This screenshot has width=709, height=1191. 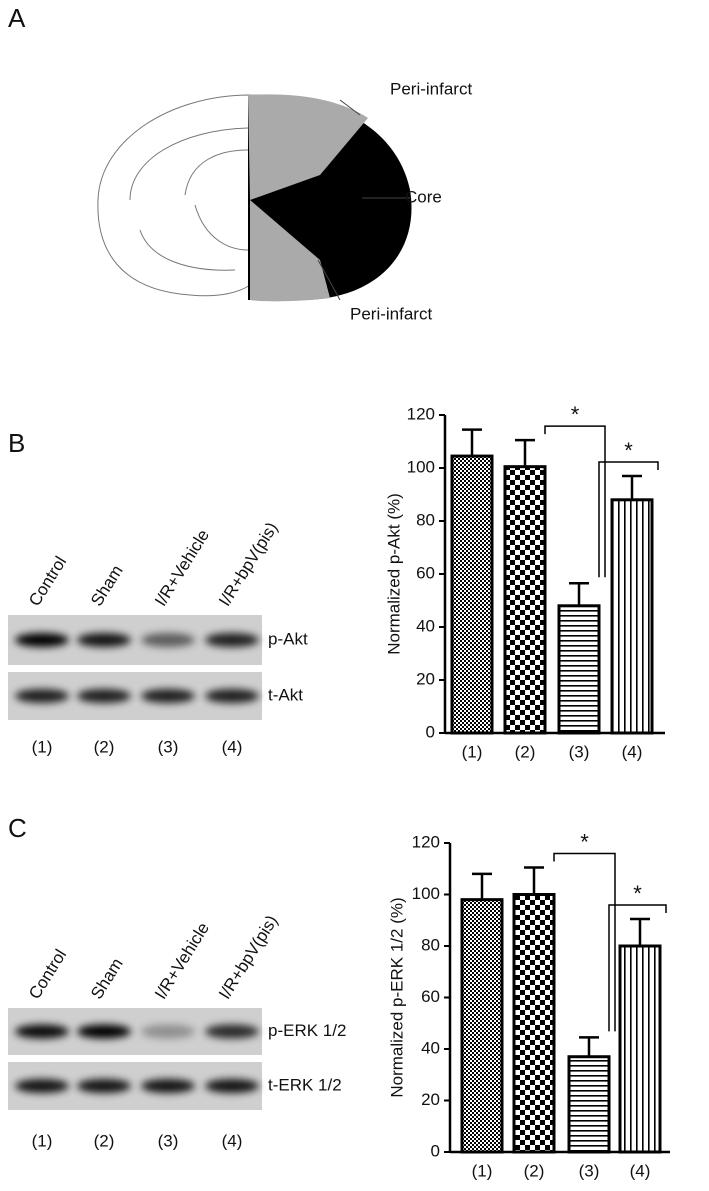 I want to click on band-label: p-ERK 1/2, so click(x=307, y=1030).